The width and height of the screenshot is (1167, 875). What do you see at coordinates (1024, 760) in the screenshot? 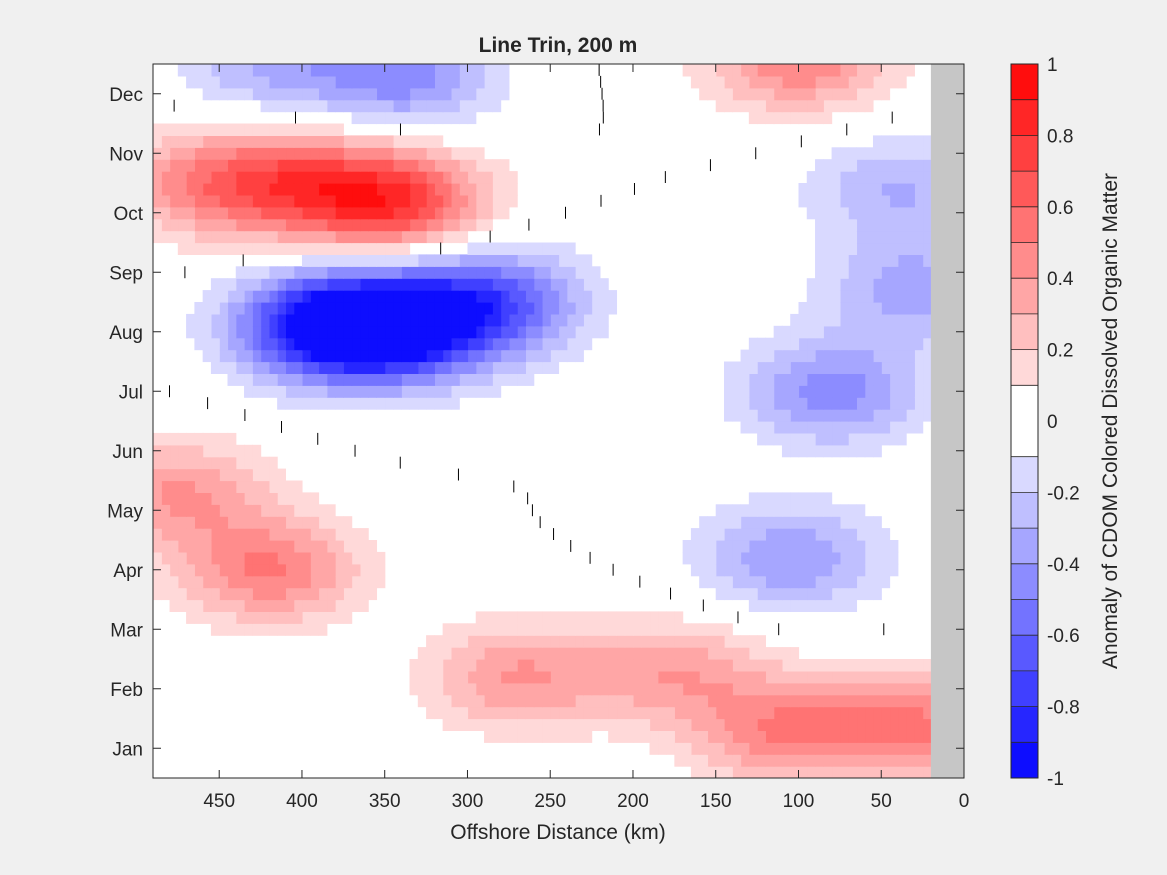
I see `colorbar-band` at bounding box center [1024, 760].